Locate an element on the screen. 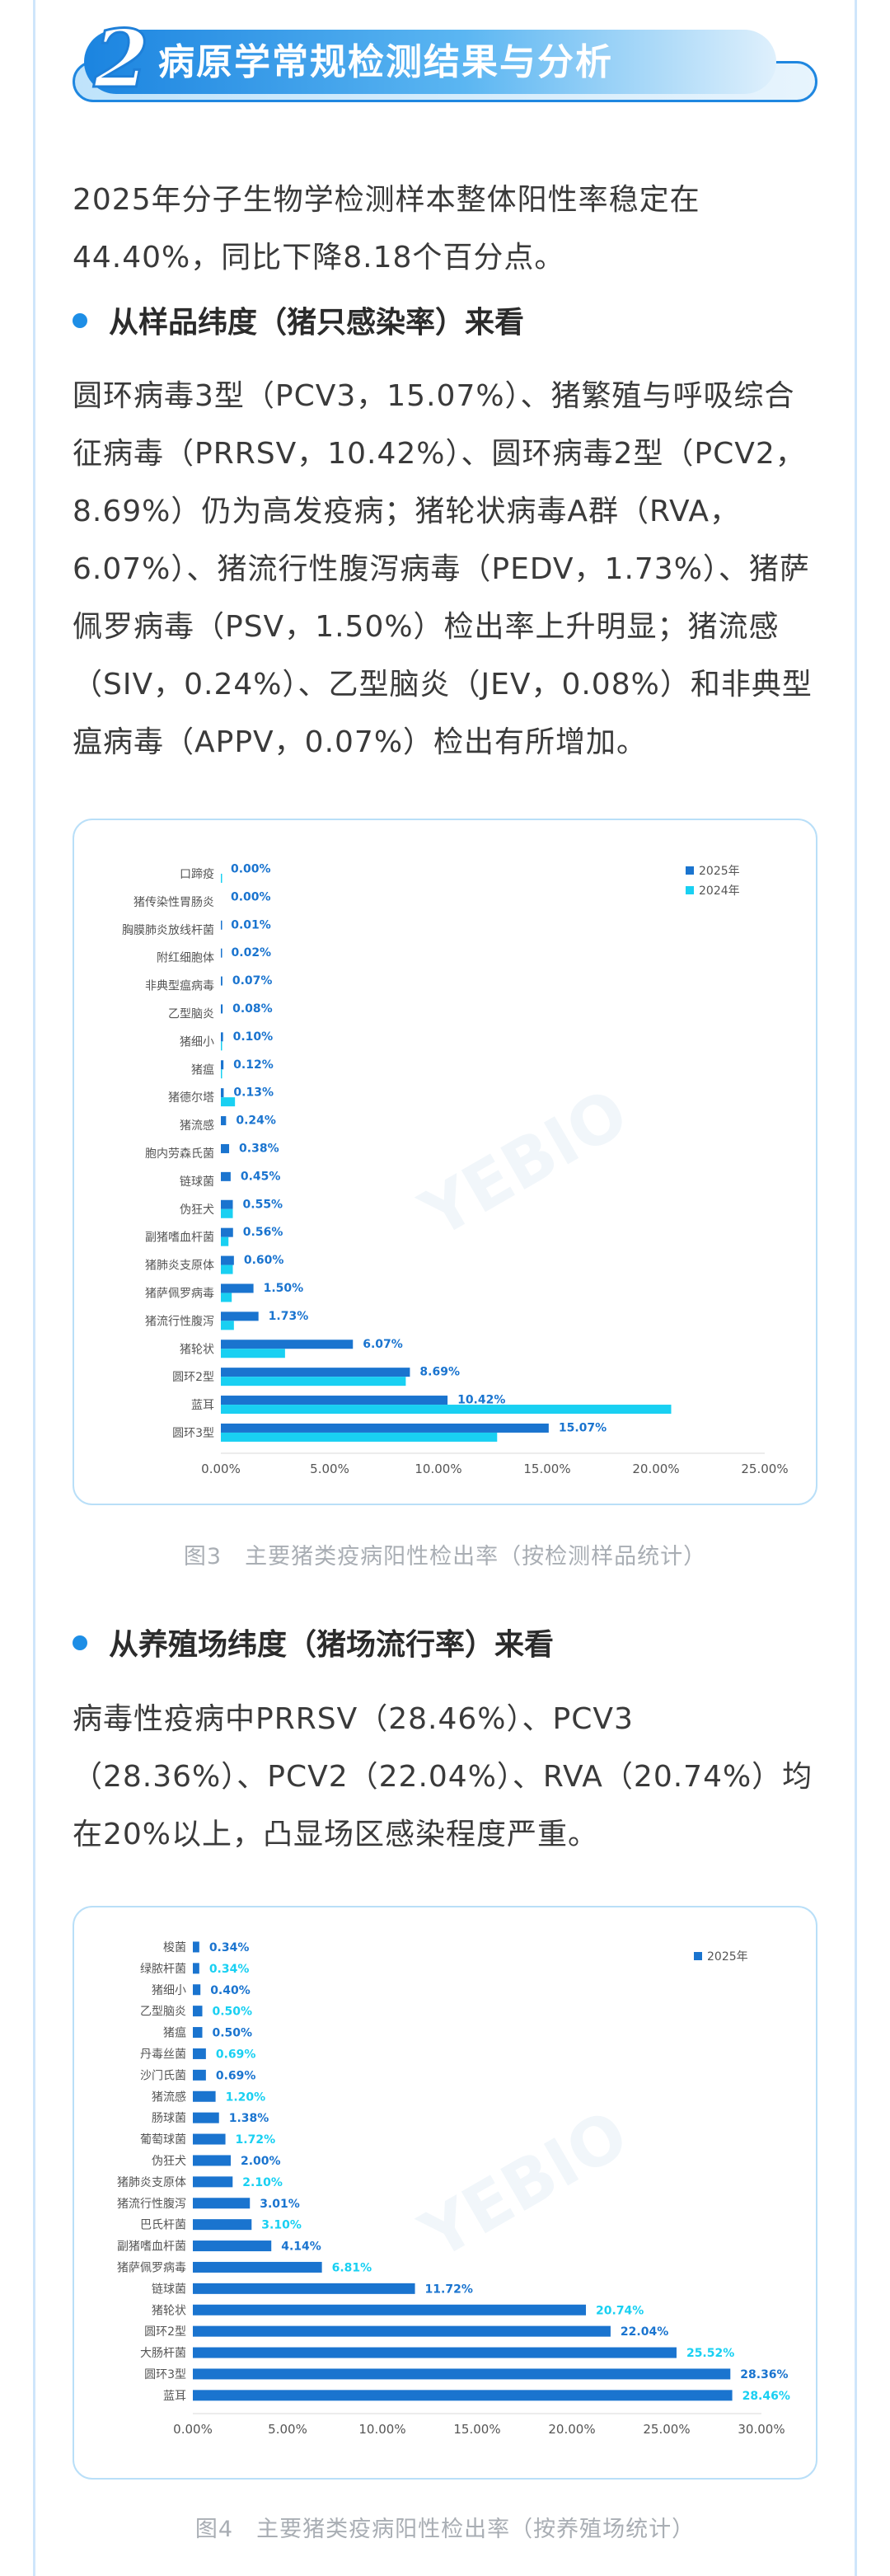  data-label: 1.20% is located at coordinates (246, 2097).